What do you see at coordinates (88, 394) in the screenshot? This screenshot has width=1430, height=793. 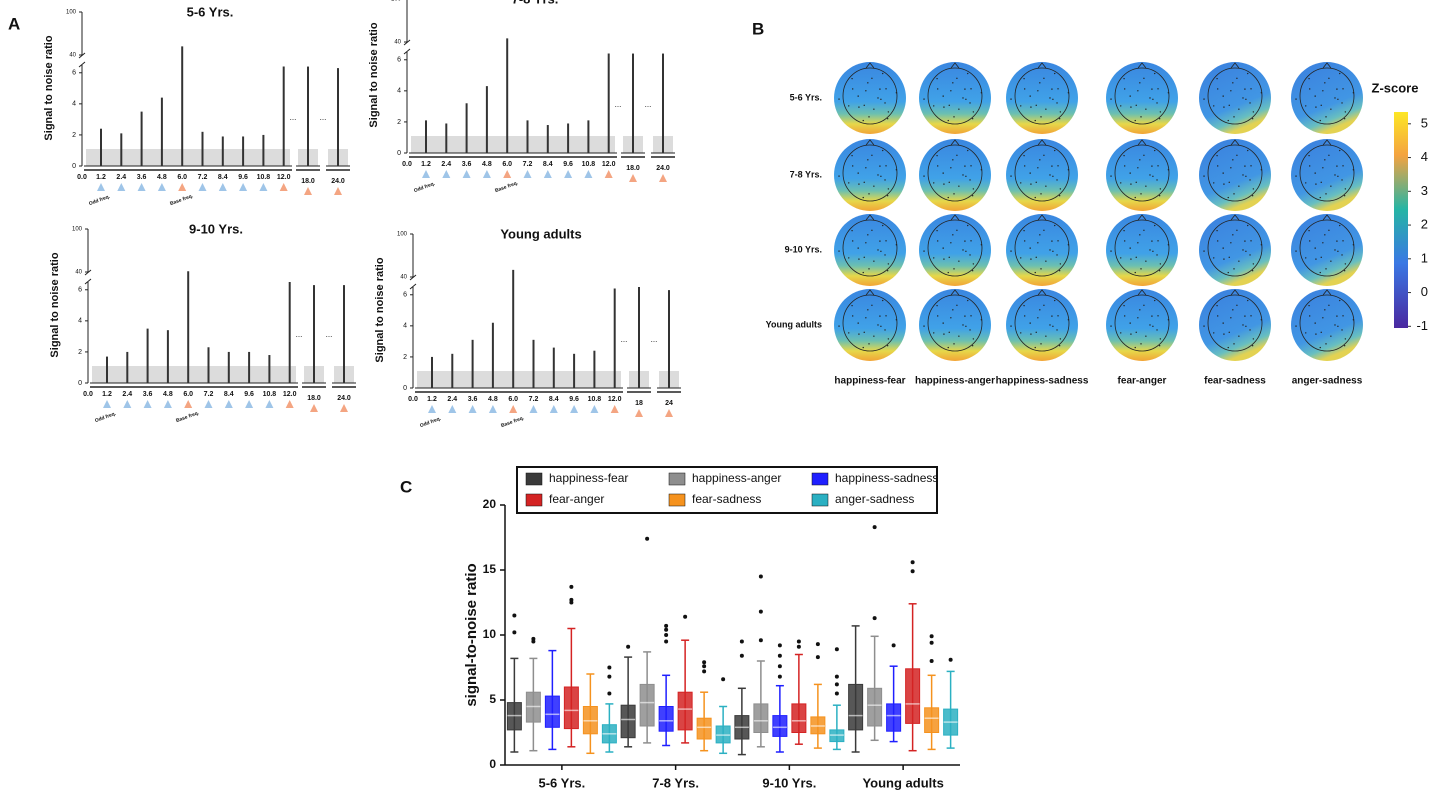 I see `x-tick-label: 0.0` at bounding box center [88, 394].